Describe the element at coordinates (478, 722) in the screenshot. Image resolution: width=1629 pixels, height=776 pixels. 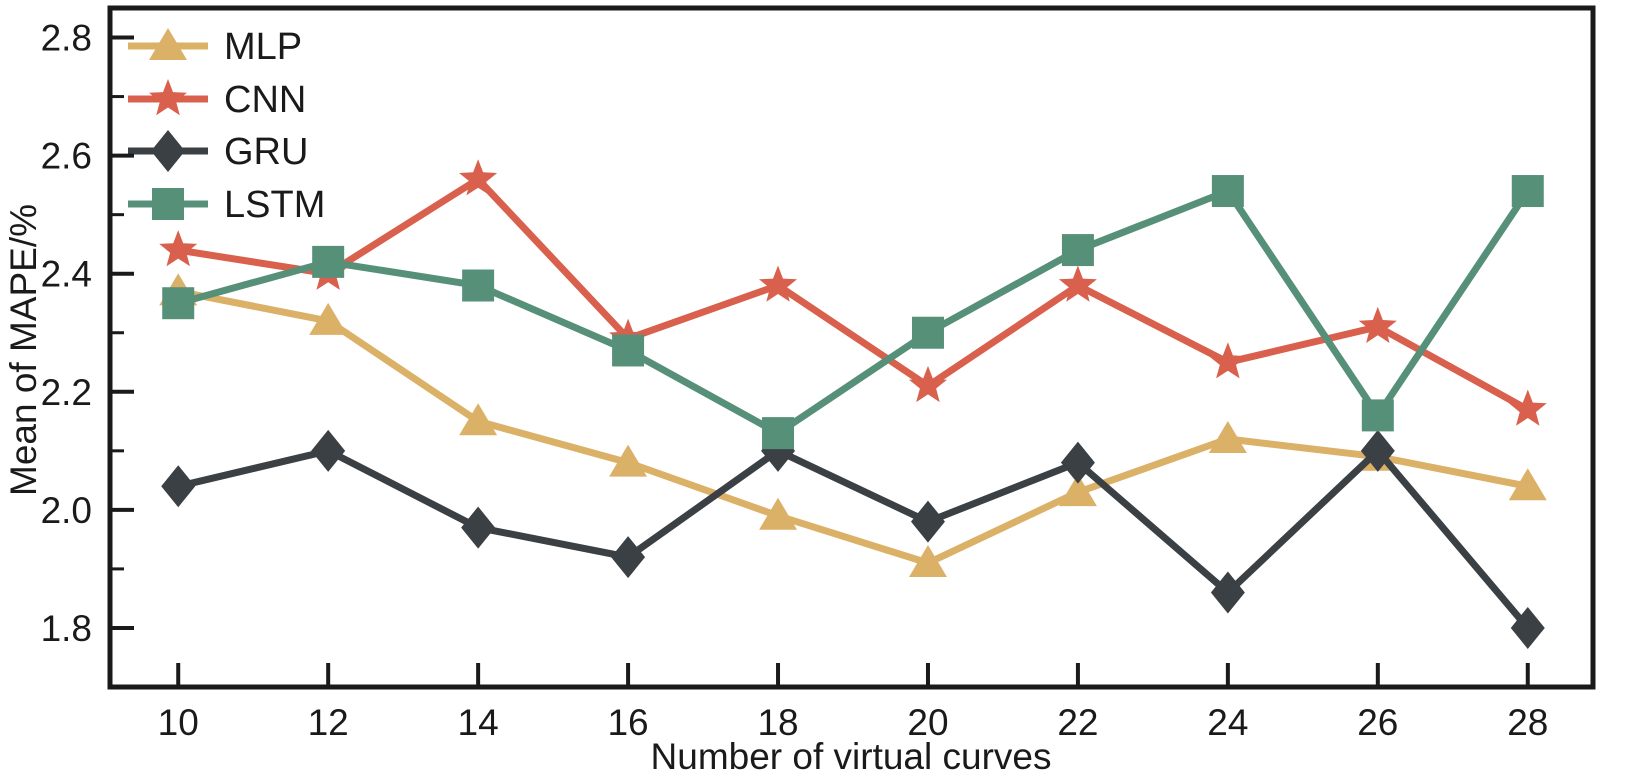
I see `x-tick-label: 14` at that location.